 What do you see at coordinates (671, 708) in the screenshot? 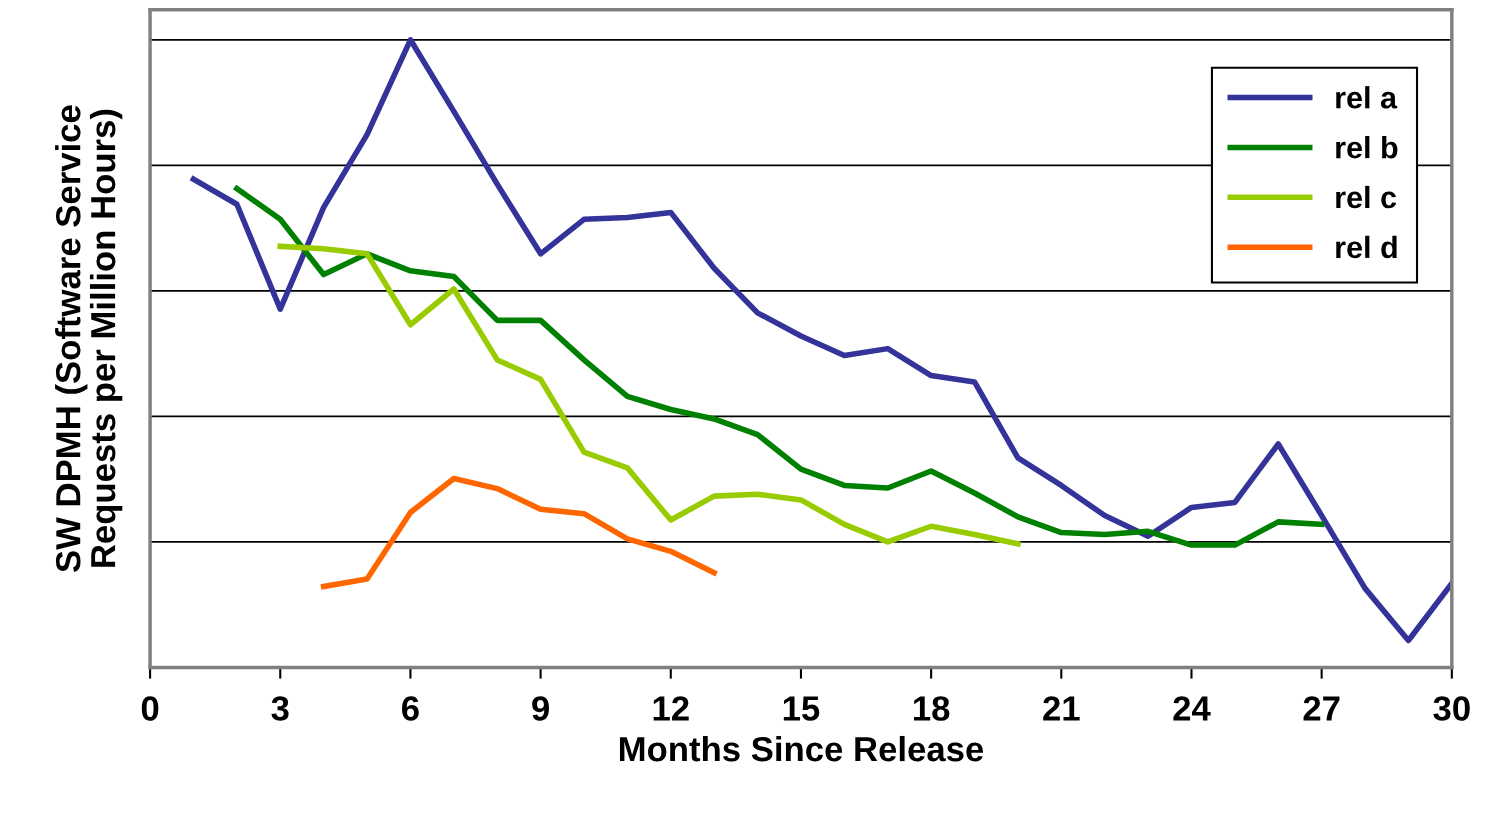
I see `x-tick-label: 12` at bounding box center [671, 708].